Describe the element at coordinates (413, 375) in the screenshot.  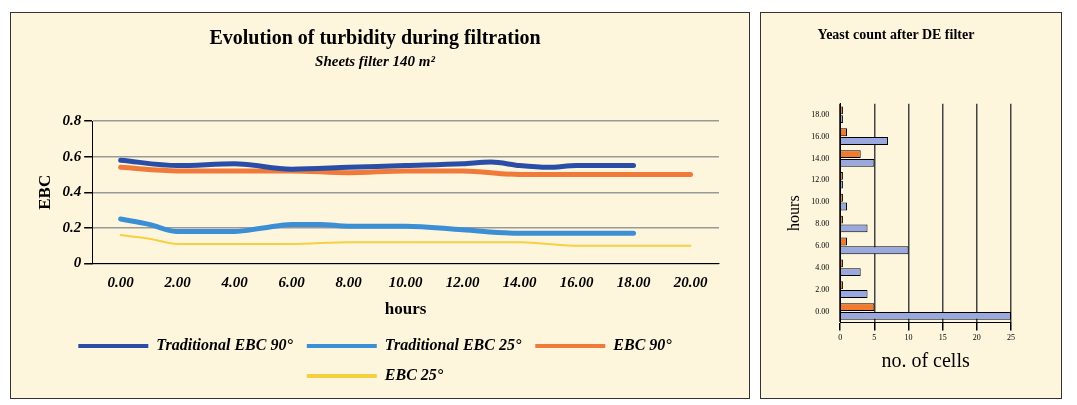
I see `legend-label: EBC 25°` at that location.